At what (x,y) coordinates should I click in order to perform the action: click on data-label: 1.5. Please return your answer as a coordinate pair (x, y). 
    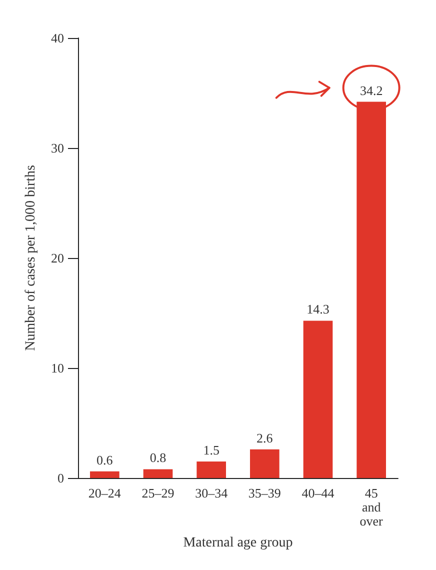
    Looking at the image, I should click on (211, 450).